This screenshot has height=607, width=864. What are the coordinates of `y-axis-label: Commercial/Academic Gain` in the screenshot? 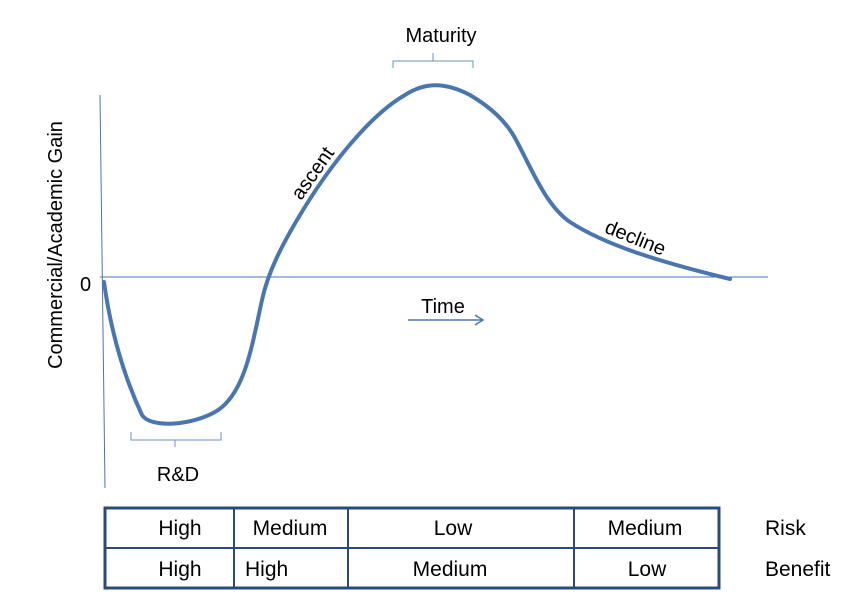 It's located at (56, 245).